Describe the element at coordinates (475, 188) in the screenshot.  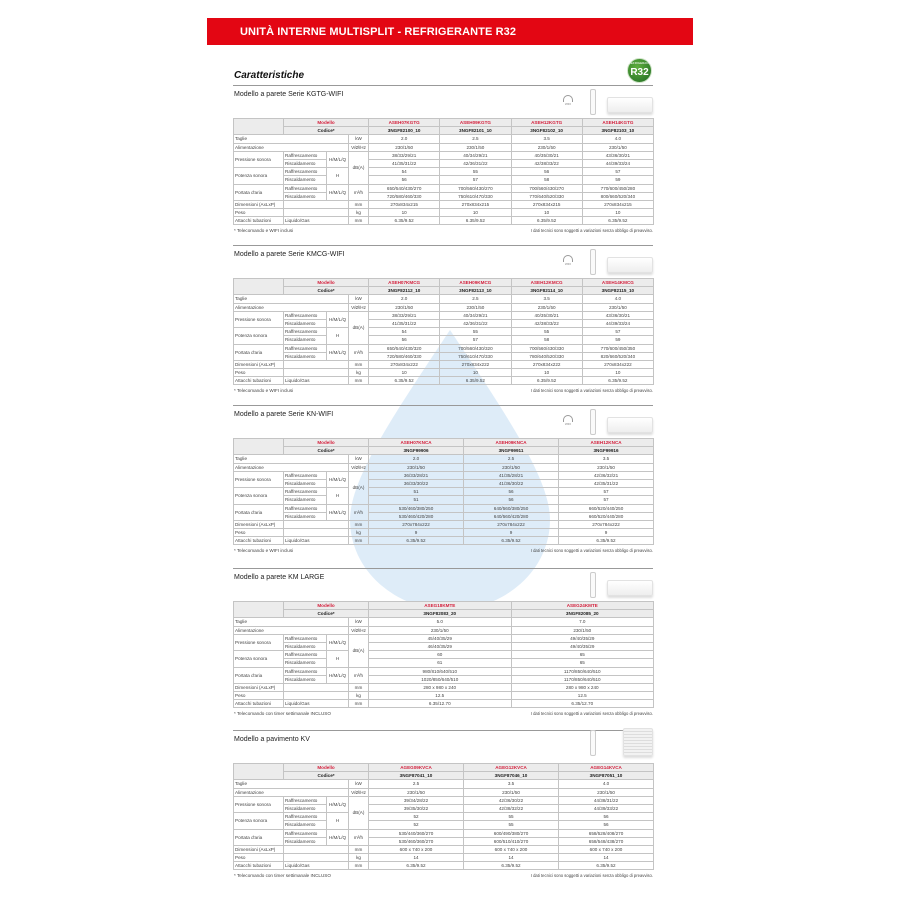
I see `value-cell: 700/560/430/270` at that location.